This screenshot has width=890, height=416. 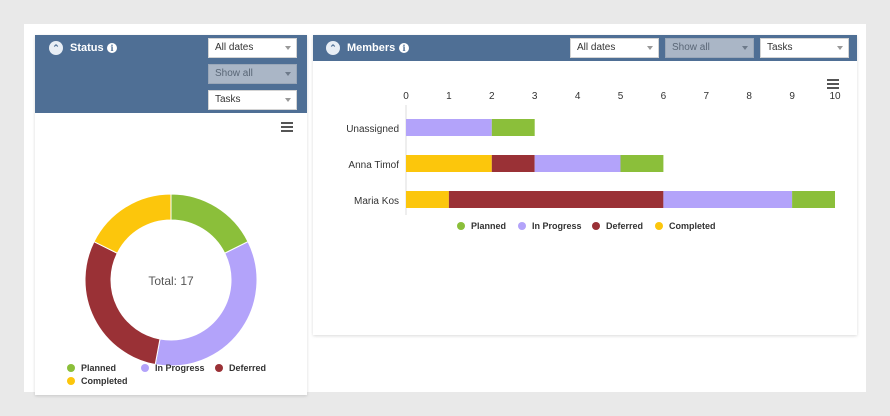 I want to click on status-legend-planned: Planned, so click(x=91, y=368).